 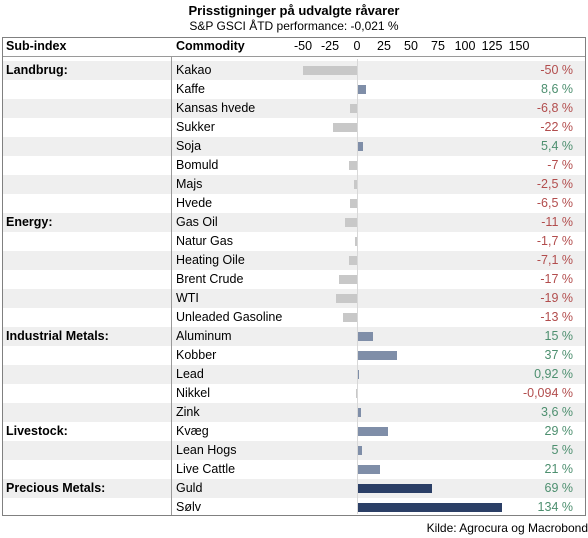 What do you see at coordinates (188, 507) in the screenshot?
I see `commodity-label: Sølv` at bounding box center [188, 507].